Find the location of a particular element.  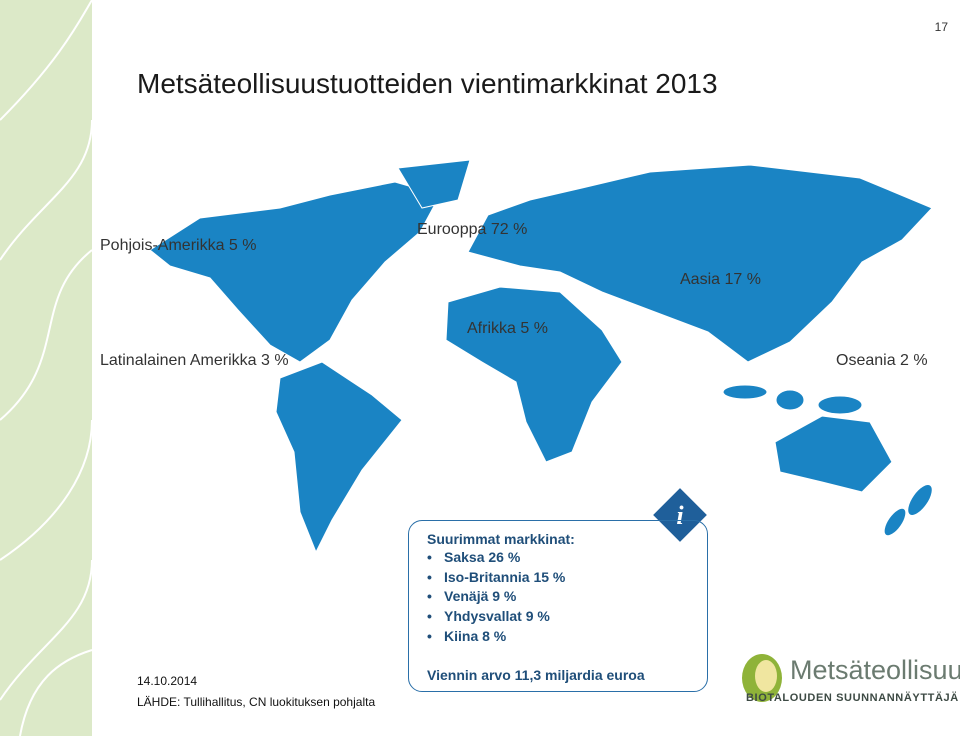

decorative-strip is located at coordinates (46, 368).